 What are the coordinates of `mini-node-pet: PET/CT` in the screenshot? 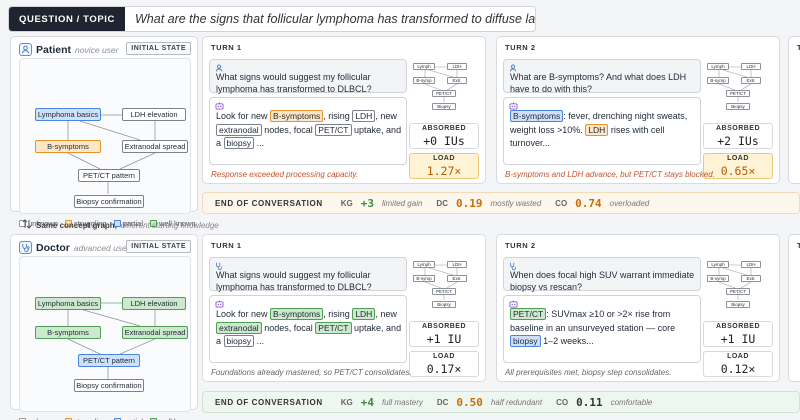 It's located at (444, 291).